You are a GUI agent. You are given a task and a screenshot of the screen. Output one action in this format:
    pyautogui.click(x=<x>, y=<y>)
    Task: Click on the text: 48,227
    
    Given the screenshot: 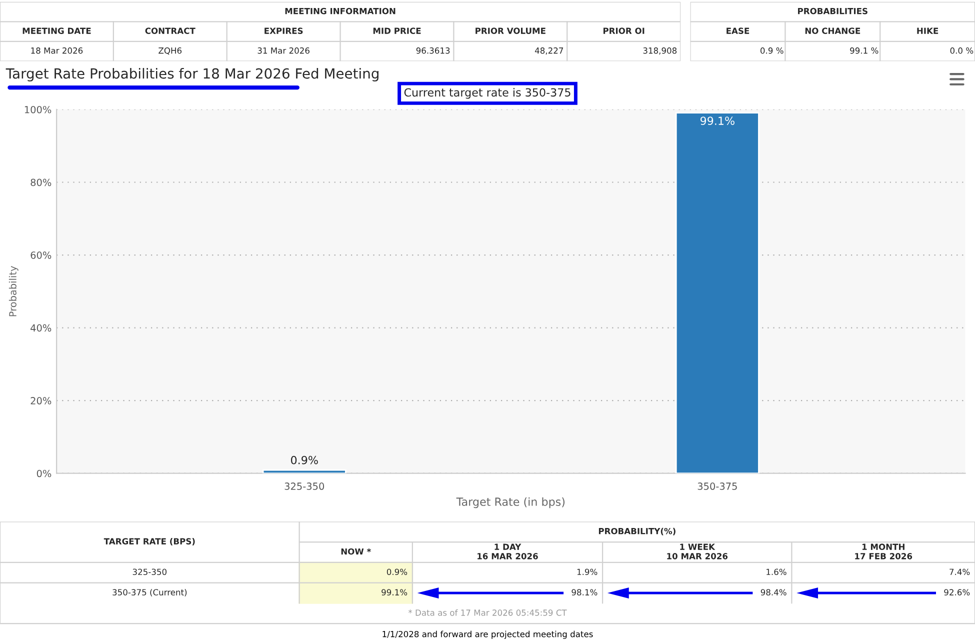 What is the action you would take?
    pyautogui.click(x=549, y=51)
    